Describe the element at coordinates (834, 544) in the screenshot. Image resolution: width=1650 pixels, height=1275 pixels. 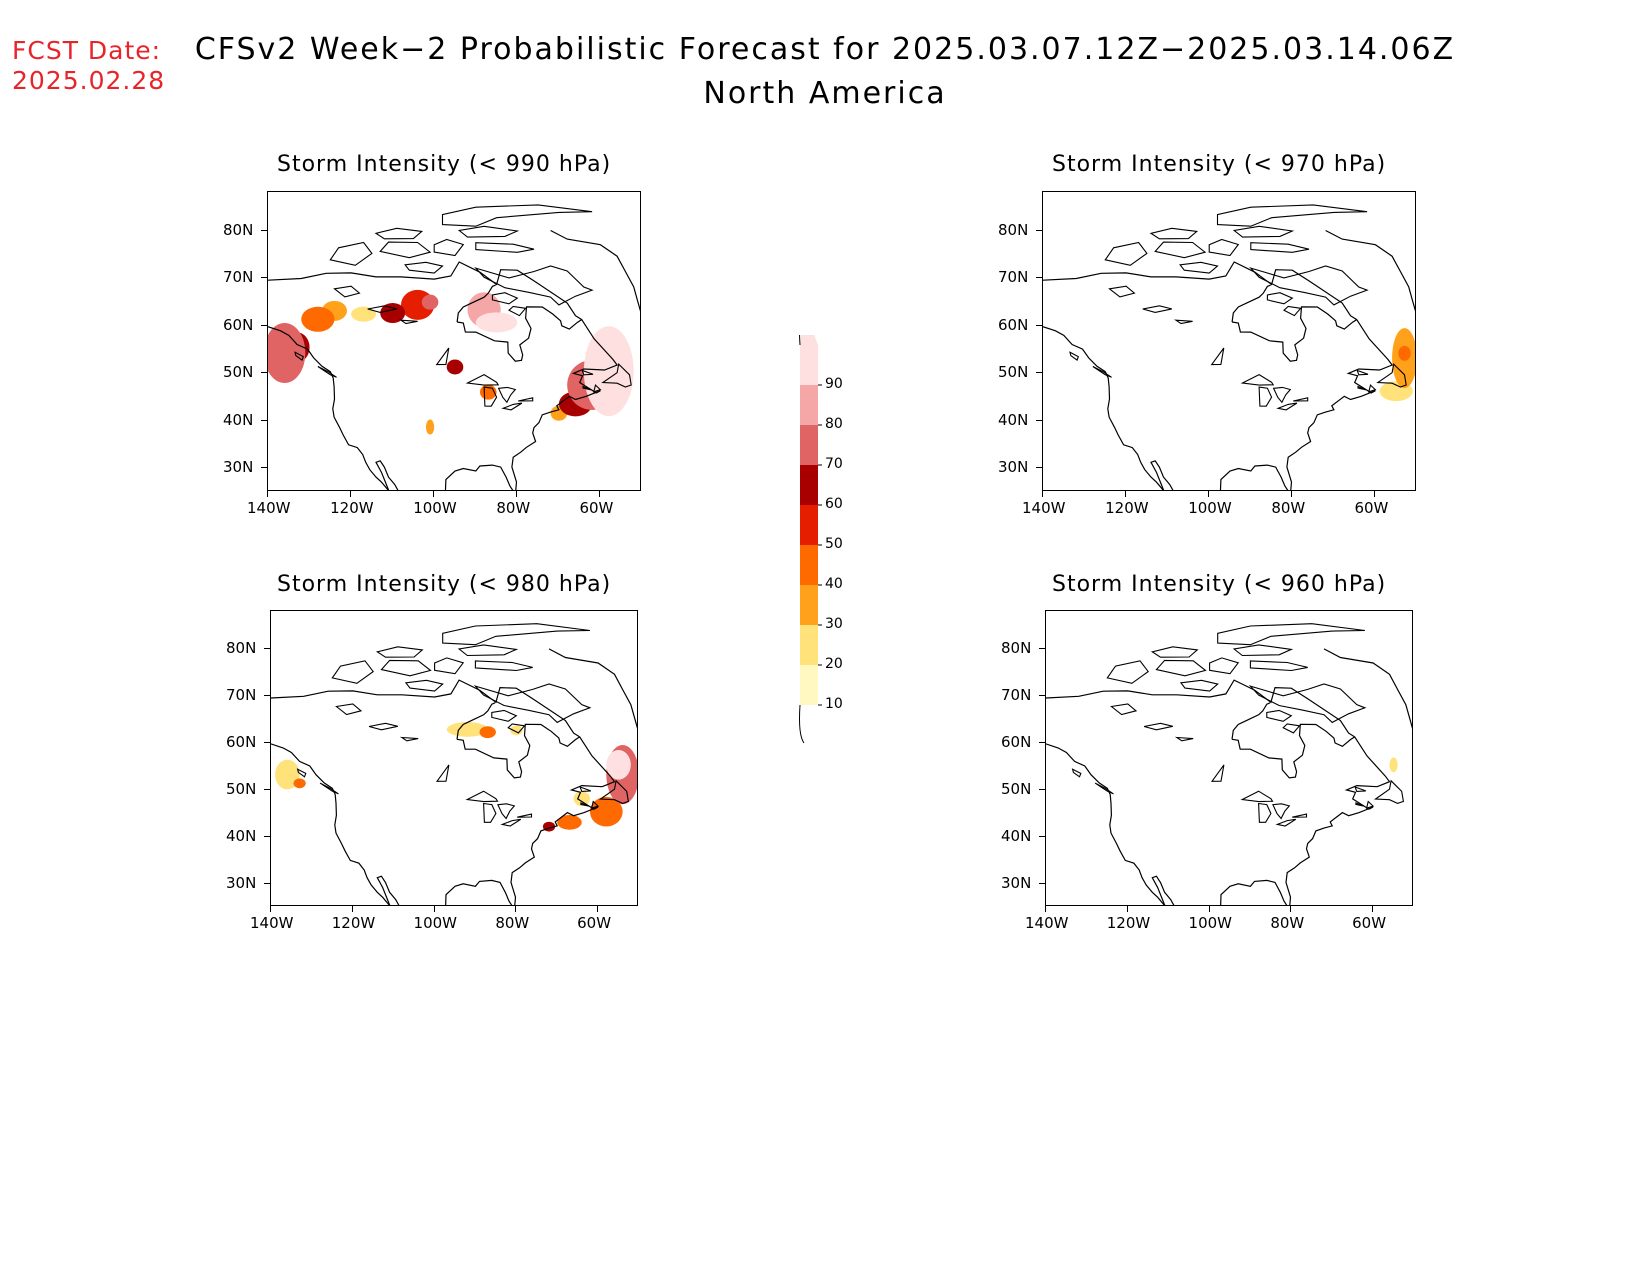
I see `colorbar-label: 50` at that location.